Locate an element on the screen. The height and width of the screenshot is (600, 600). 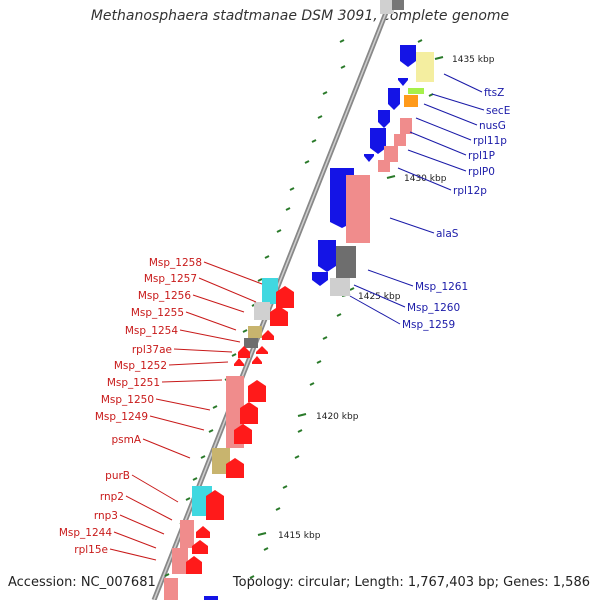
gene-label-psmA: psmA is located at coordinates (126, 440).